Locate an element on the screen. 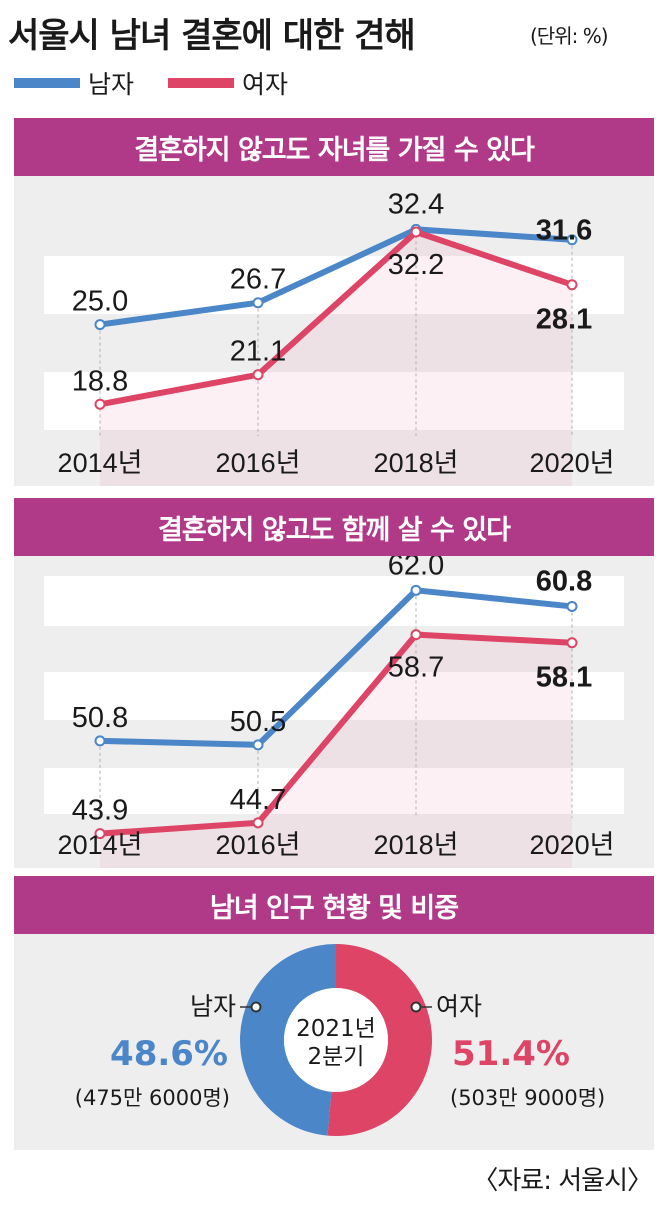  chart2-title: 결혼하지 않고도 함께 살 수 있다 is located at coordinates (334, 527).